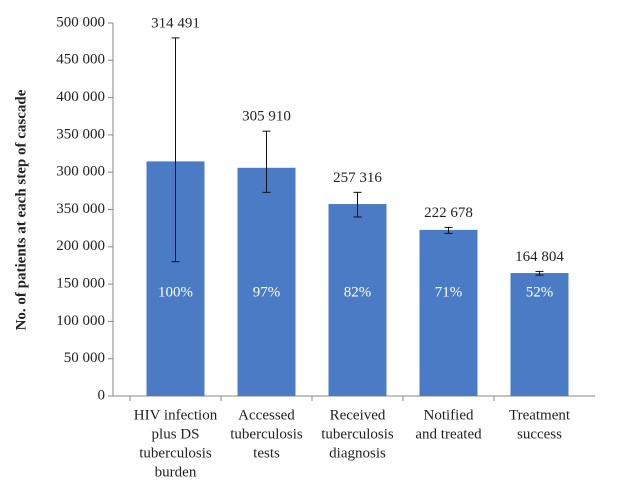 The width and height of the screenshot is (637, 494). Describe the element at coordinates (539, 257) in the screenshot. I see `value-label: 164 804` at that location.